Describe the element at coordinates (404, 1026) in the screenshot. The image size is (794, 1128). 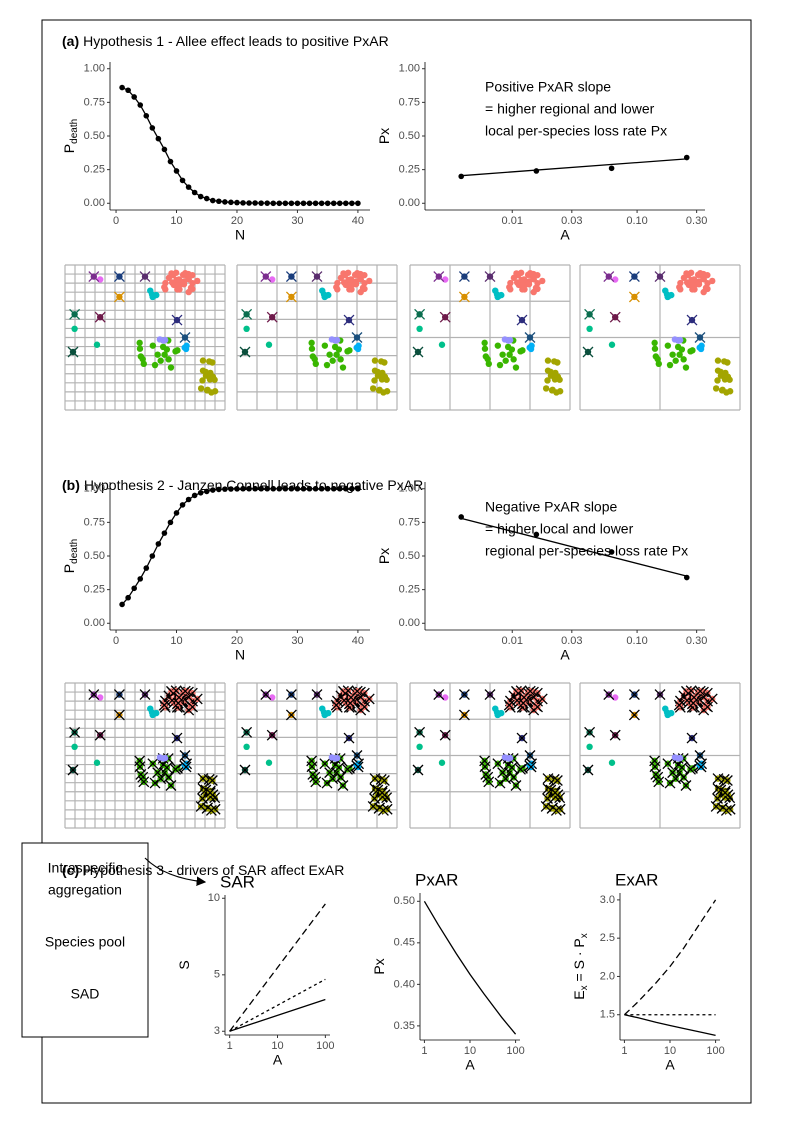
I see `y-tick-label: 0.35` at that location.